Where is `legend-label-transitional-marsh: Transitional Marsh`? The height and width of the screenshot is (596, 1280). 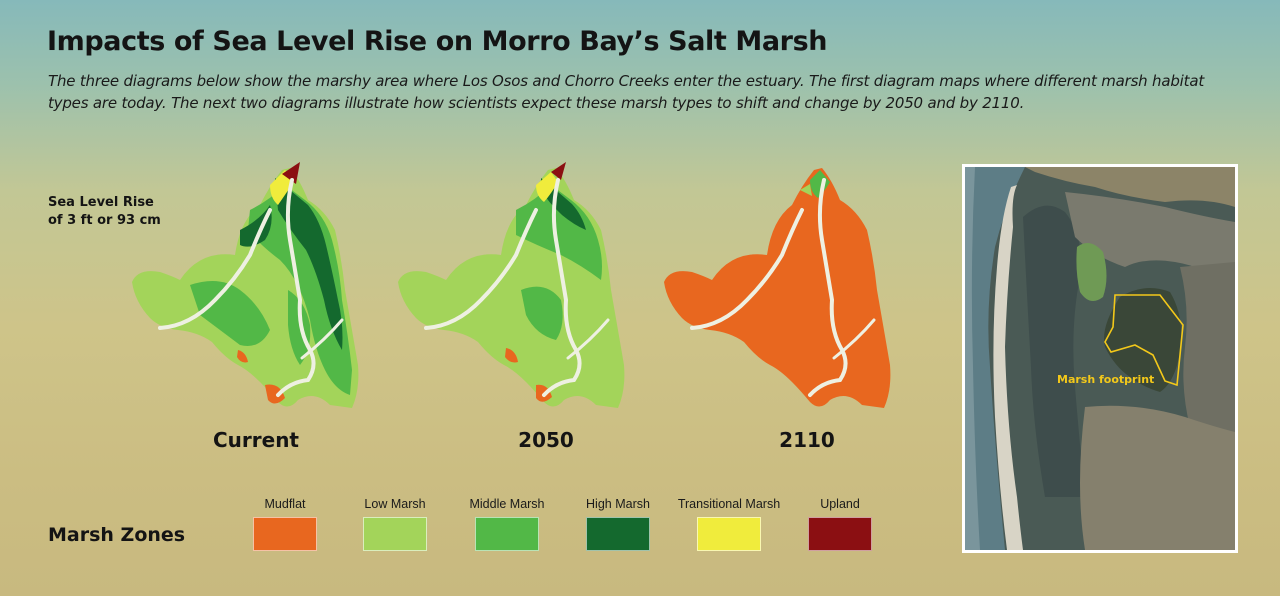 legend-label-transitional-marsh: Transitional Marsh is located at coordinates (729, 504).